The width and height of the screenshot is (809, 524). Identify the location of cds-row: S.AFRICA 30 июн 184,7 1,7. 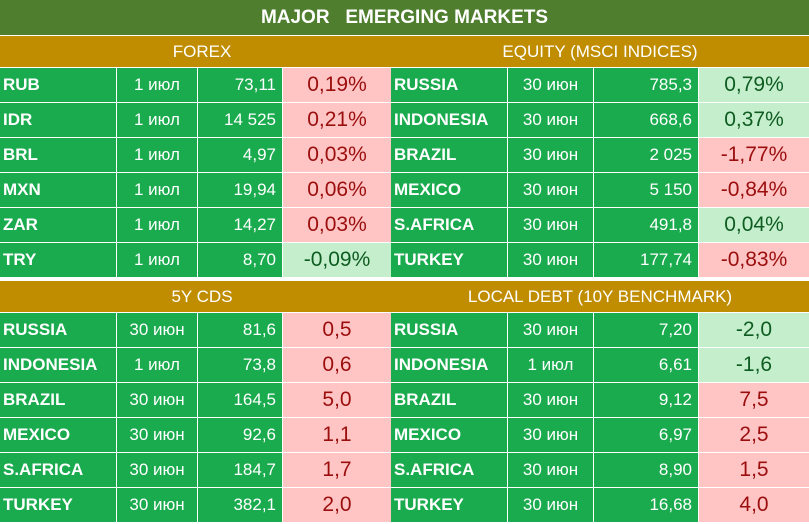
(202, 470).